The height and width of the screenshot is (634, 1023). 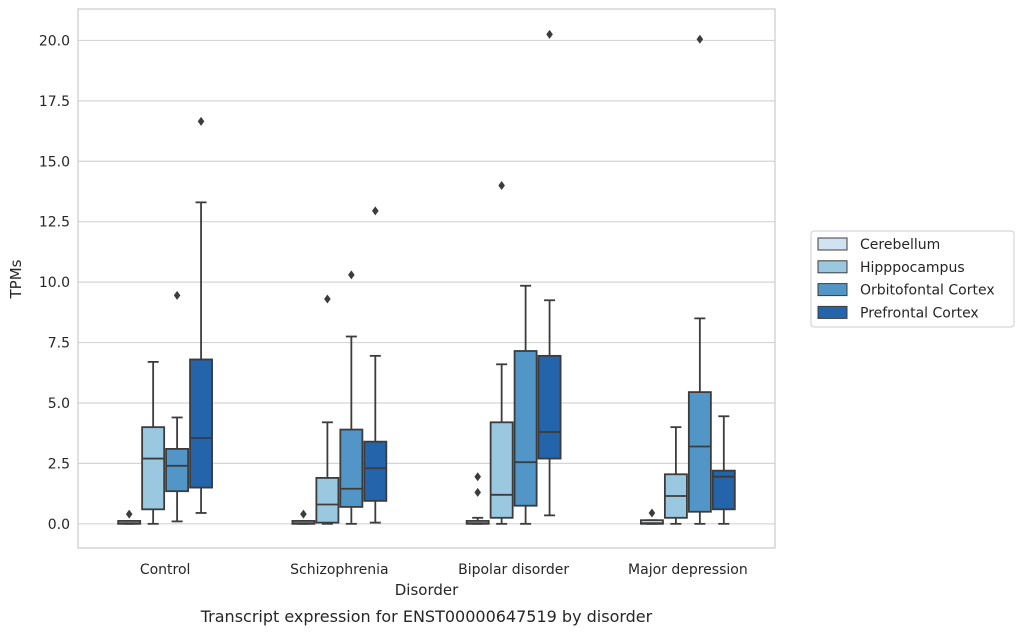 I want to click on y-tick-labels: 0.0 2.5 5.0 7.5 10.0 12.5 15.0 17.5 20.0, so click(x=54, y=282).